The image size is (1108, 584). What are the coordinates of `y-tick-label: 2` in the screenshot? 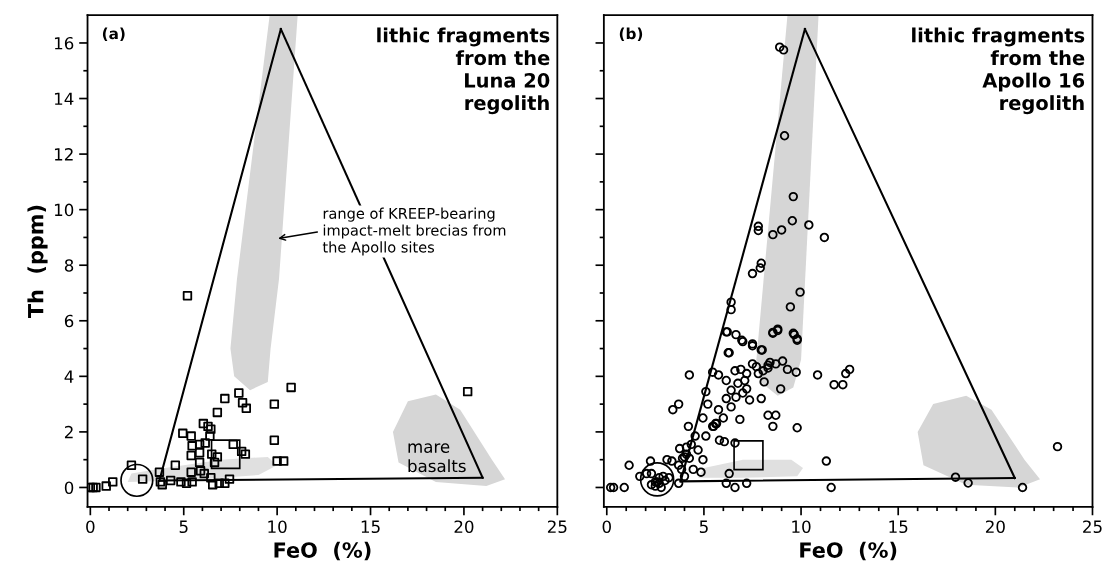 It's located at (68, 432).